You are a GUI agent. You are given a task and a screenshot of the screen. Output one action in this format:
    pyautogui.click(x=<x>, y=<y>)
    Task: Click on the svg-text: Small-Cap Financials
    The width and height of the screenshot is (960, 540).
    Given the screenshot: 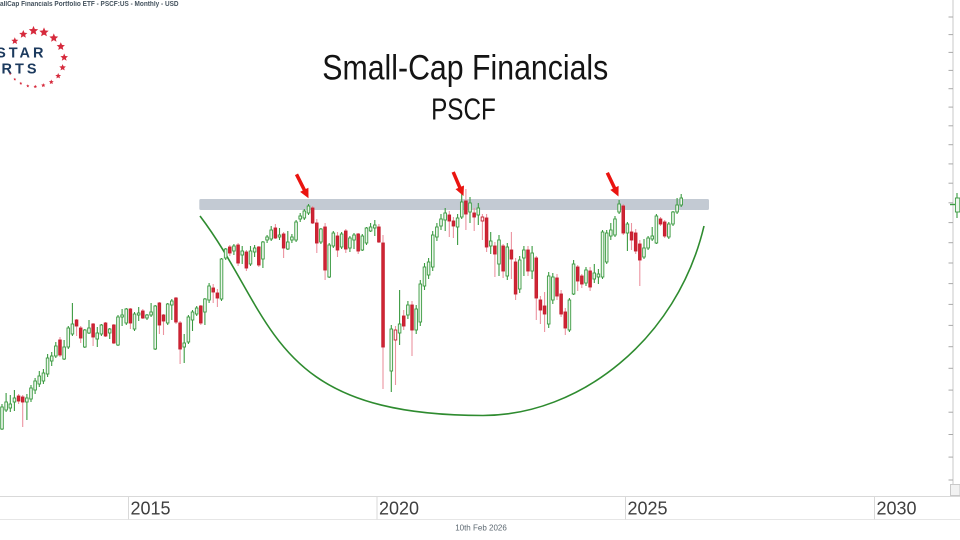 What is the action you would take?
    pyautogui.click(x=465, y=68)
    